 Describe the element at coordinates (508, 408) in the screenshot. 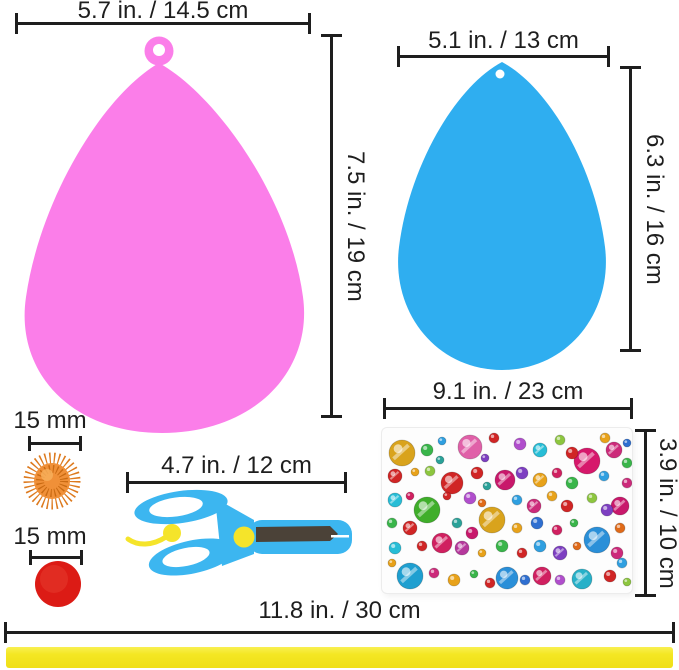

I see `gem-sheet-width-dimension-line` at that location.